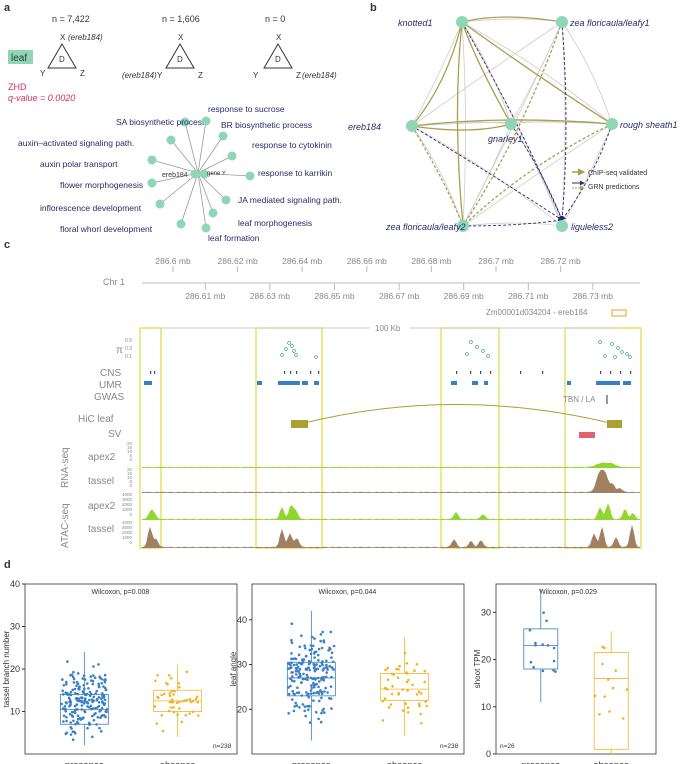 This screenshot has width=685, height=764. Describe the element at coordinates (15, 669) in the screenshot. I see `y-tick-label: 20` at that location.